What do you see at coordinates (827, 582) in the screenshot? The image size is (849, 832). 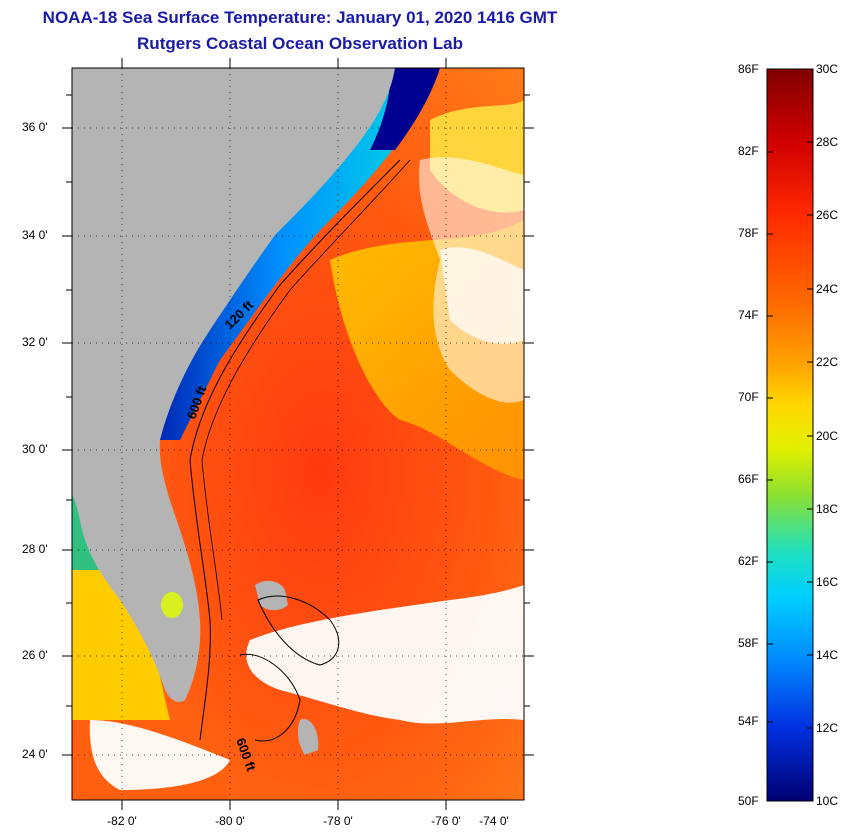 I see `cb-c-16: 16C` at bounding box center [827, 582].